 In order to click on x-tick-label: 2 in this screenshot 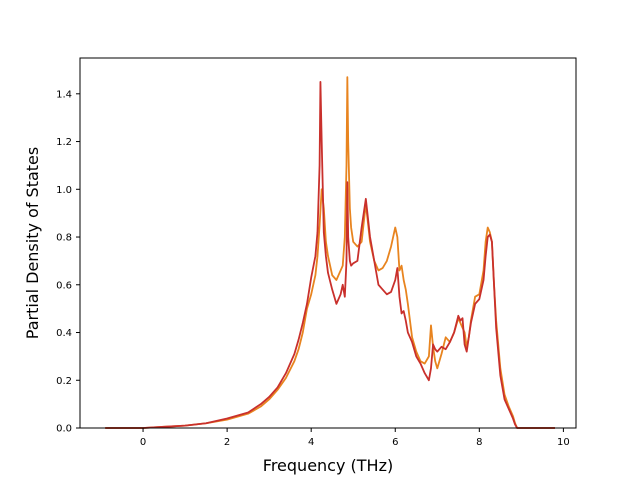, I will do `click(227, 442)`.